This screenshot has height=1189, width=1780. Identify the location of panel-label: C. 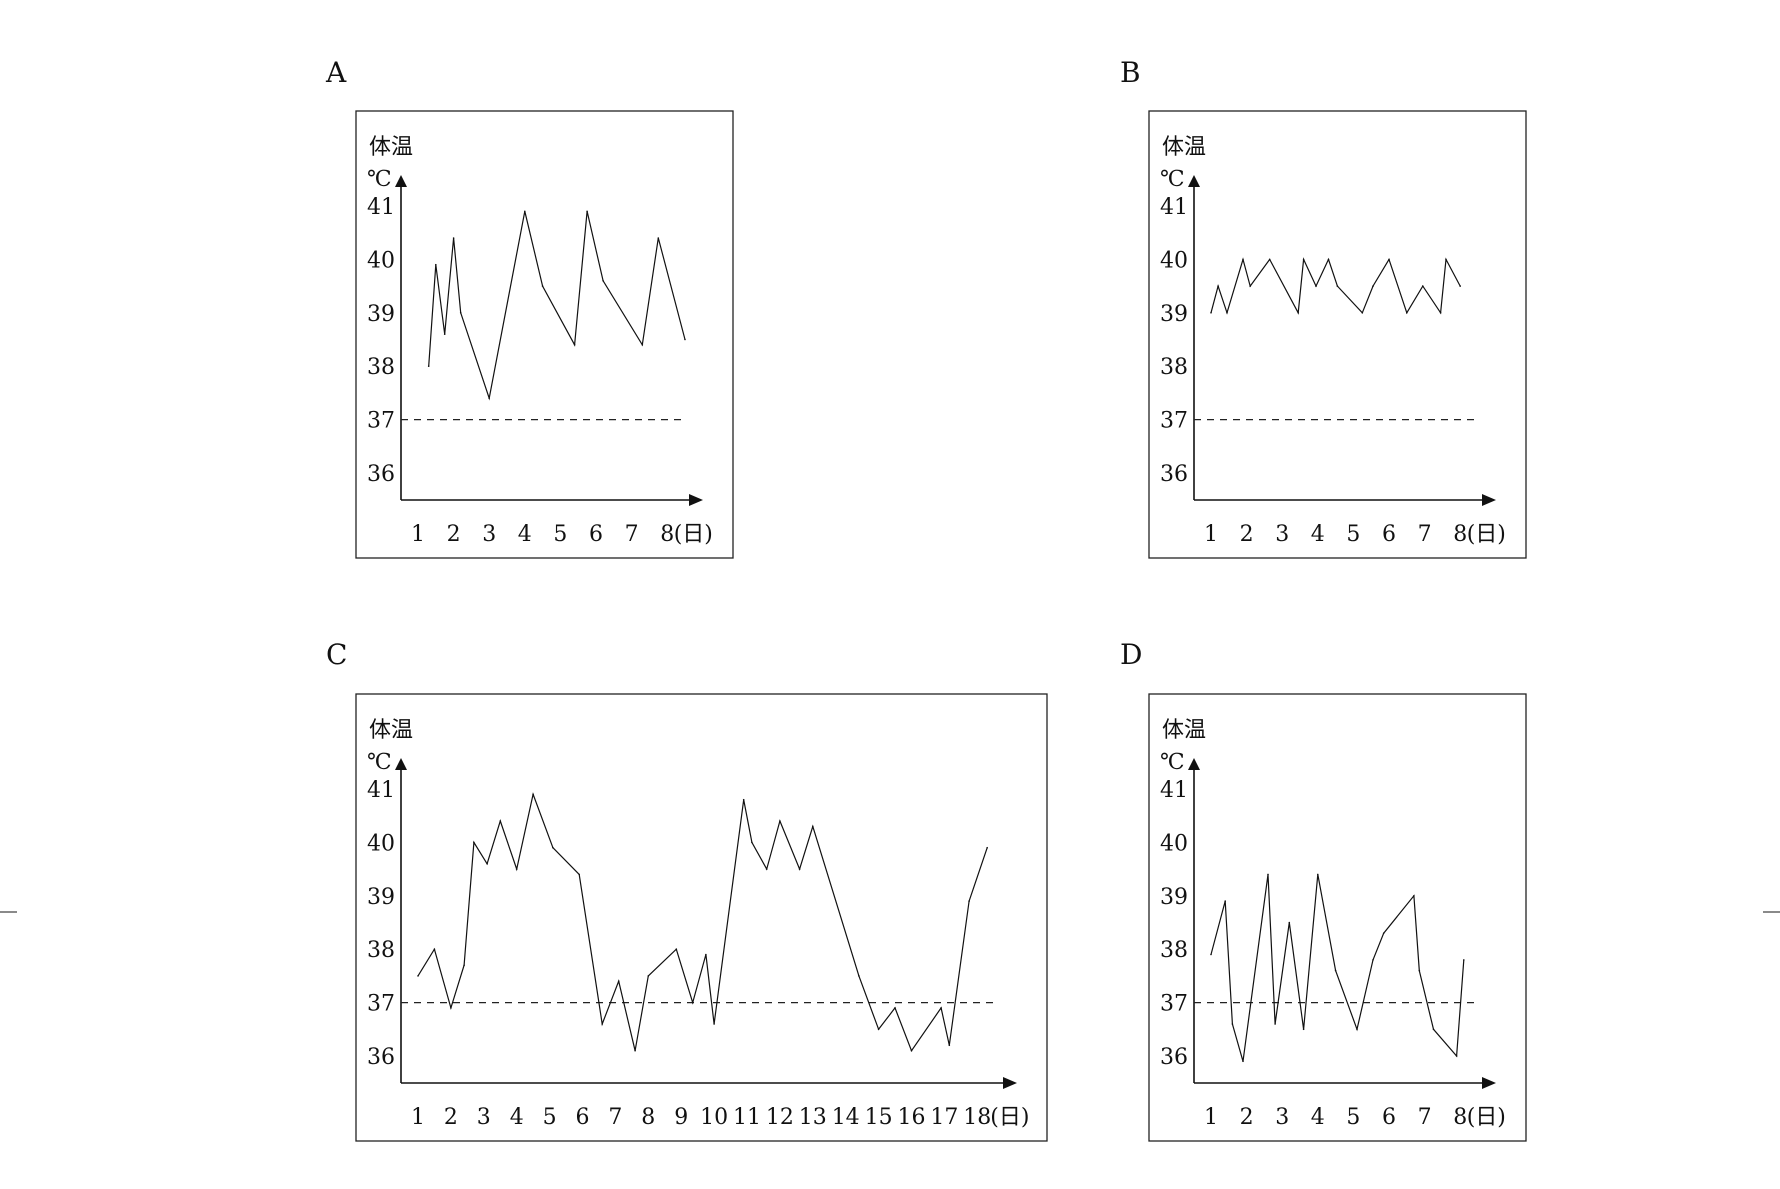
(336, 654).